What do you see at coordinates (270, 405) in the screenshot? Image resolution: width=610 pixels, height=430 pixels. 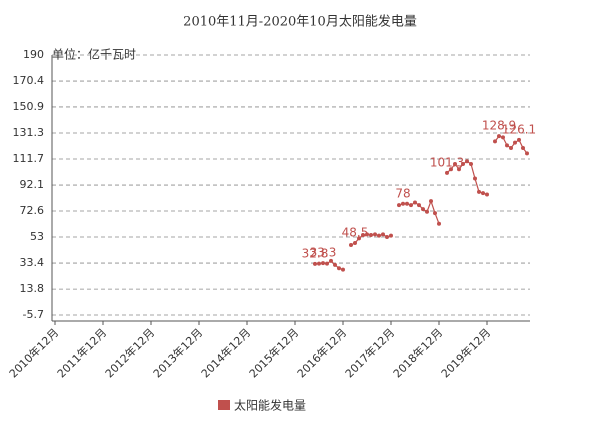 I see `legend-label: 太阳能发电量` at bounding box center [270, 405].